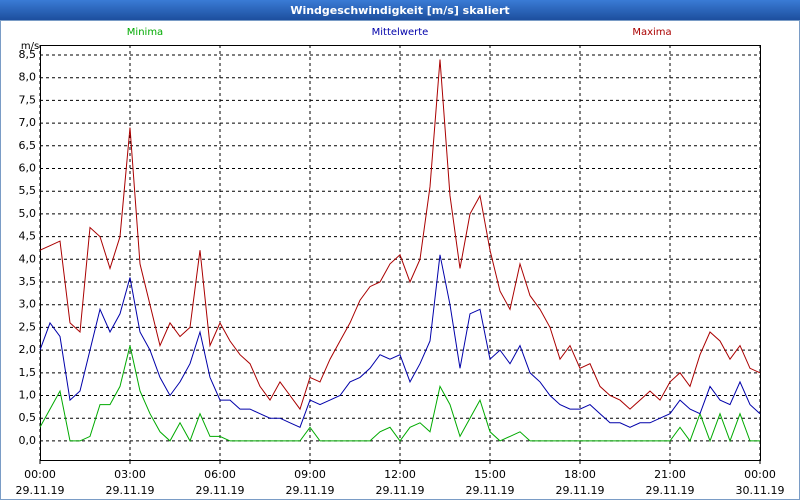 The width and height of the screenshot is (800, 500). I want to click on x-tick-date: 30.11.19, so click(760, 490).